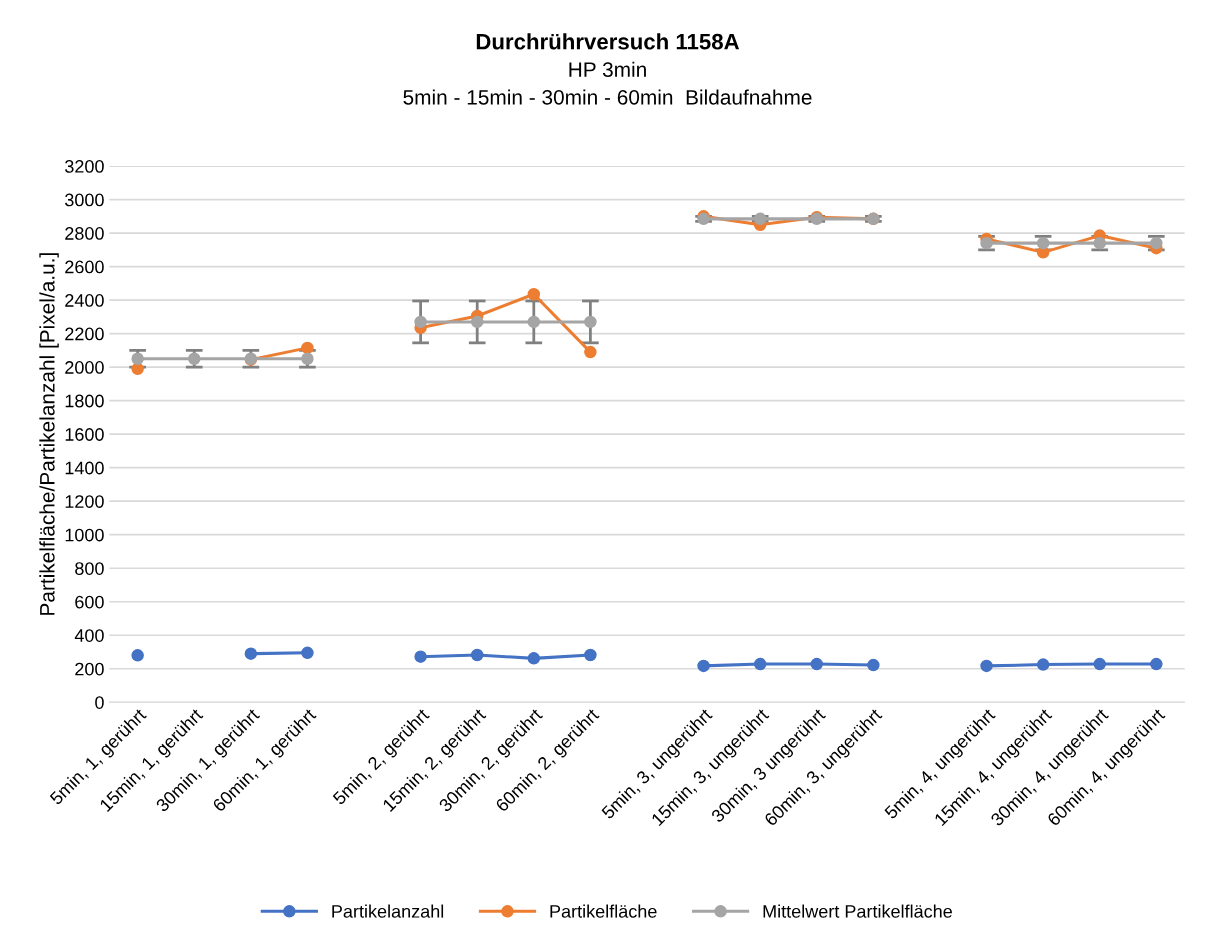 The height and width of the screenshot is (949, 1215). Describe the element at coordinates (388, 911) in the screenshot. I see `legend-label: Partikelanzahl` at that location.